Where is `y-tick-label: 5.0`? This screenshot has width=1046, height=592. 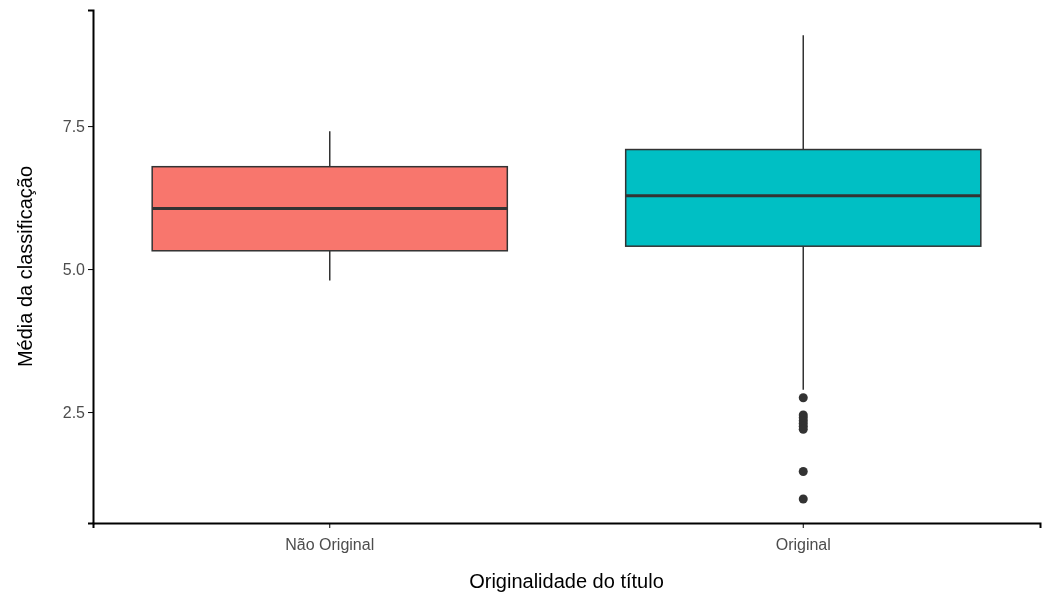
y-tick-label: 5.0 is located at coordinates (74, 269).